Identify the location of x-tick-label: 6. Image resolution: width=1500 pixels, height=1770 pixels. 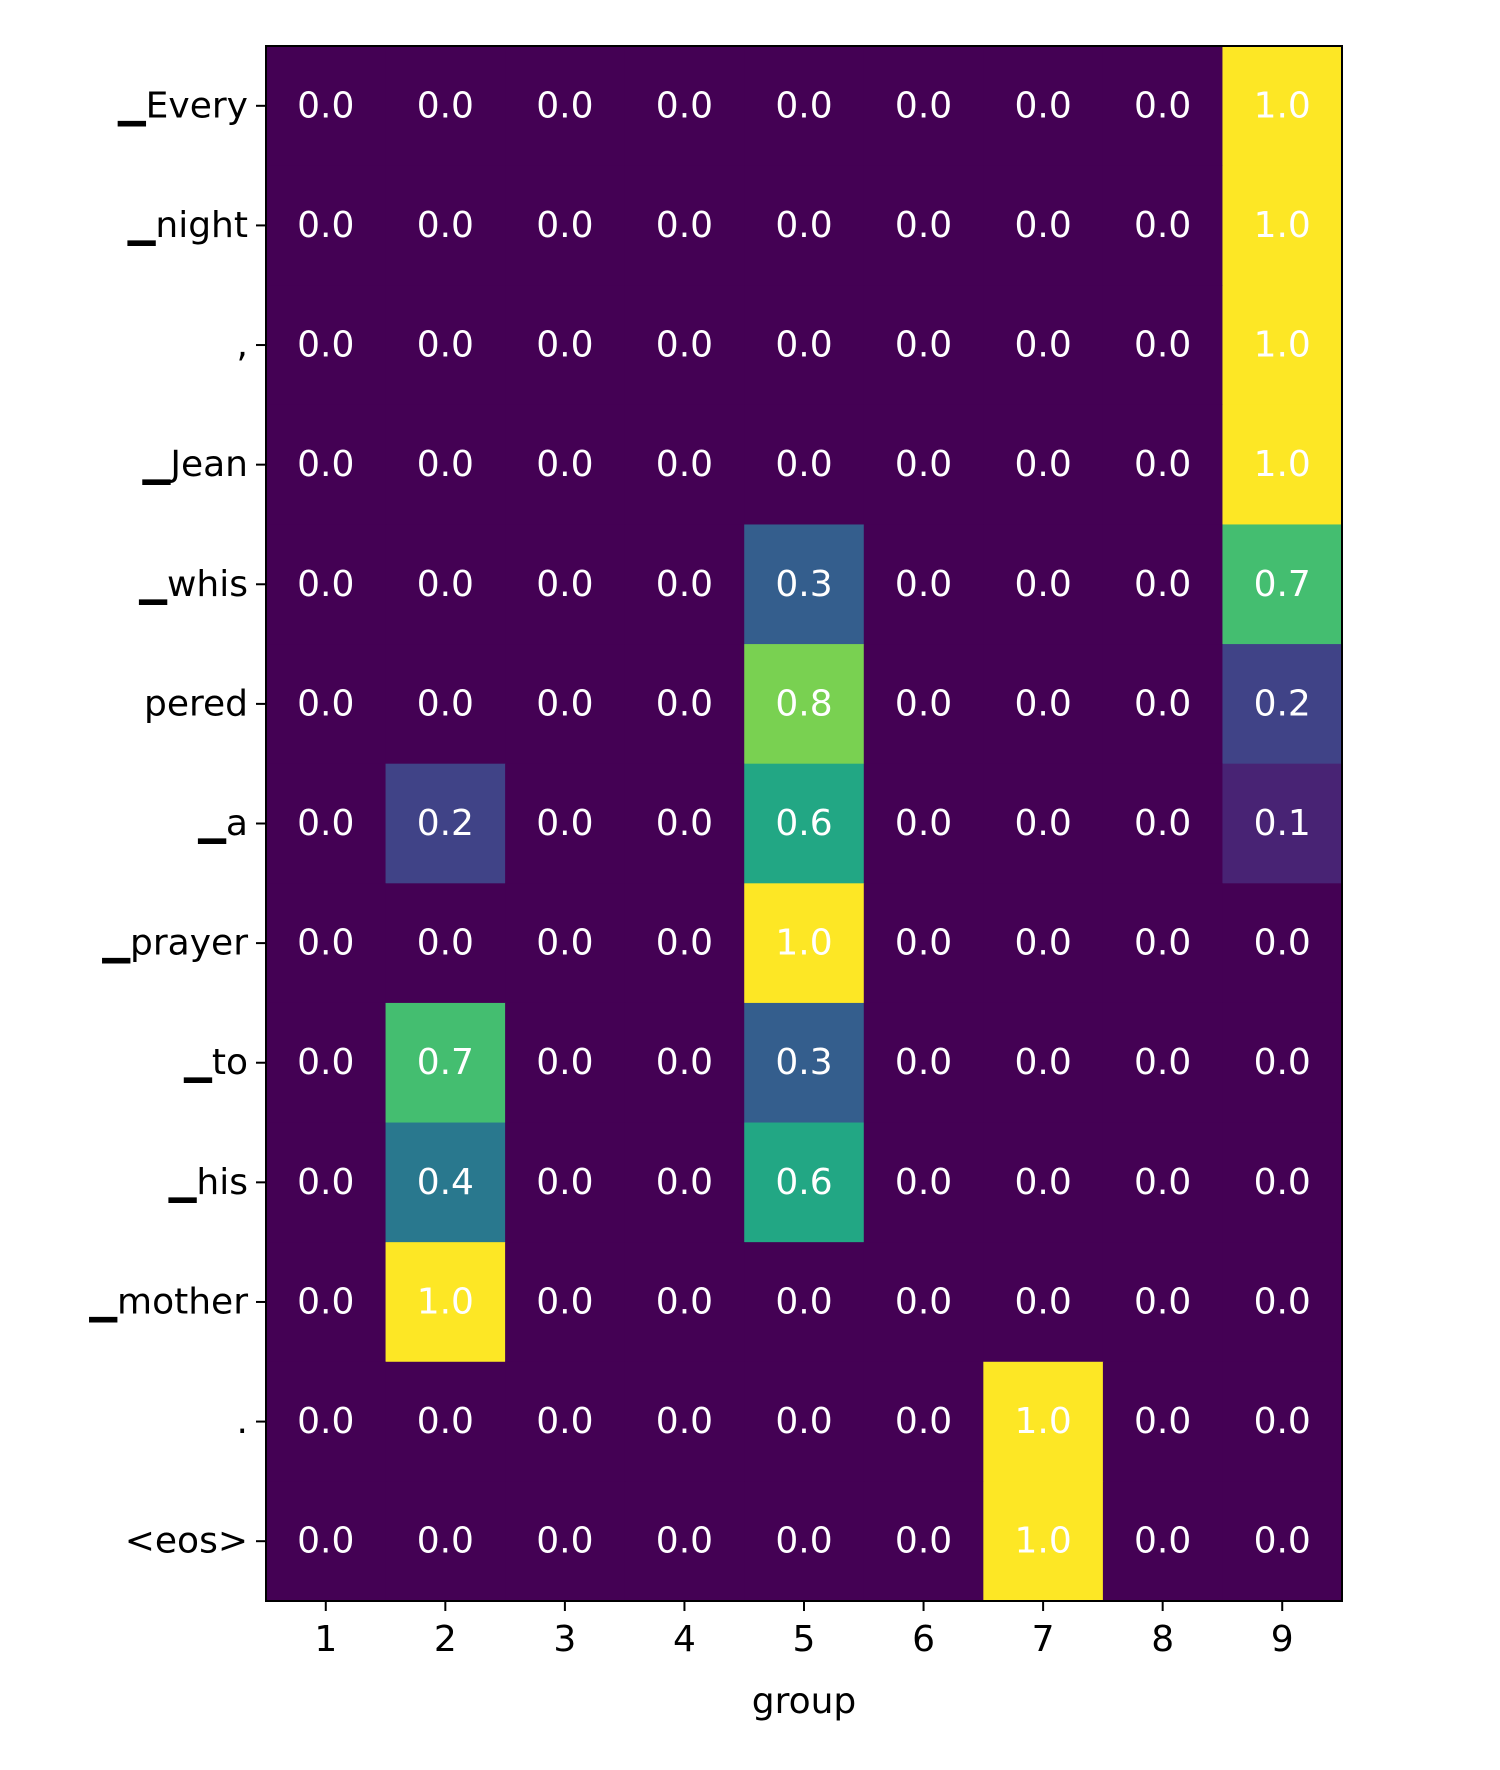
(923, 1639).